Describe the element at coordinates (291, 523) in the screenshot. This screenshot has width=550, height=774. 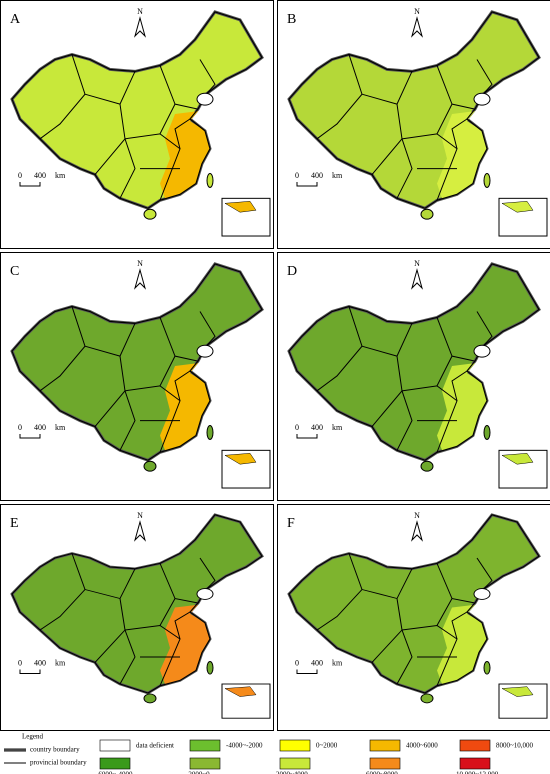
I see `panel-label: F` at that location.